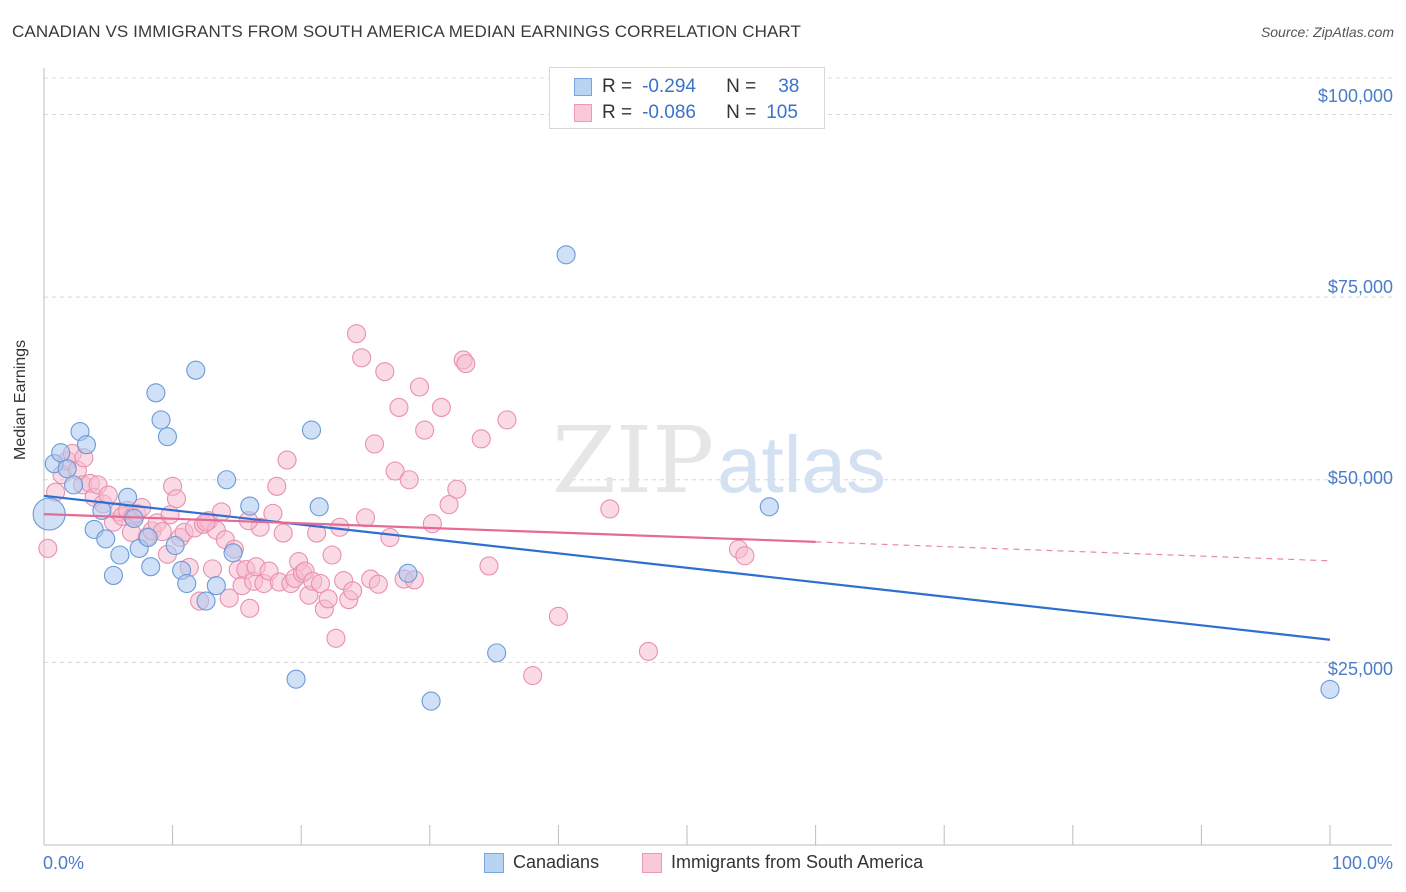 Image resolution: width=1406 pixels, height=892 pixels. I want to click on y-tick-label: $75,000, so click(1360, 287).